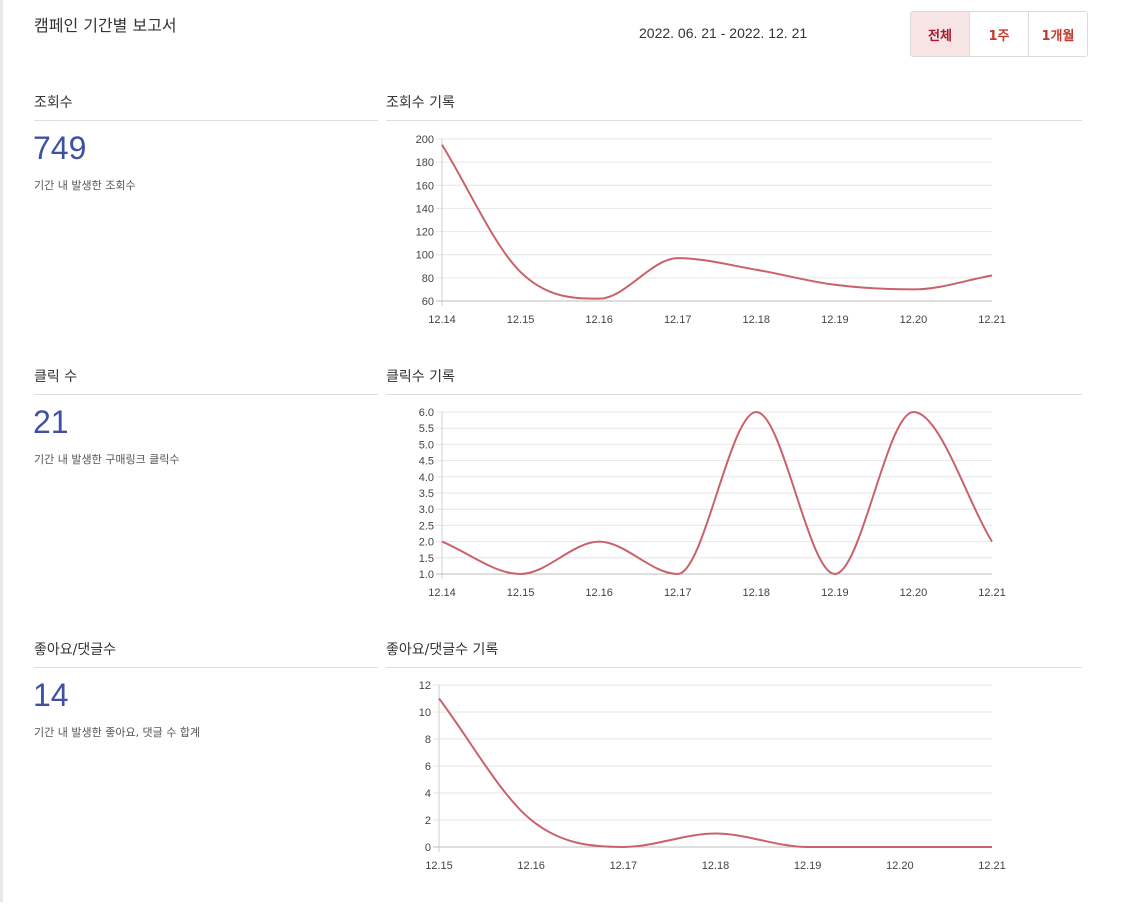  What do you see at coordinates (428, 279) in the screenshot?
I see `views-y-tick-label: 80` at bounding box center [428, 279].